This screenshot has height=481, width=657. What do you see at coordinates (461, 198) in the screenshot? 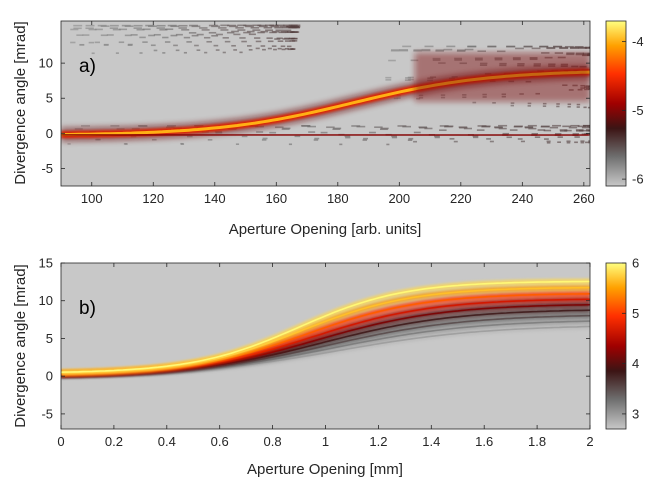
I see `x-tick-label: 220` at bounding box center [461, 198].